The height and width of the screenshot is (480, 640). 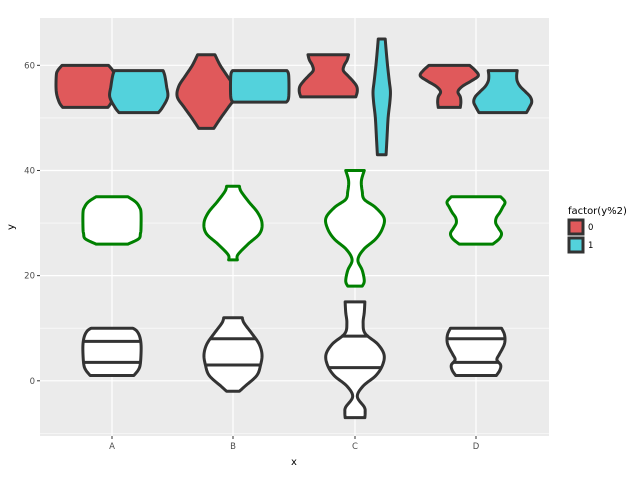 What do you see at coordinates (449, 86) in the screenshot?
I see `violin-s2-D` at bounding box center [449, 86].